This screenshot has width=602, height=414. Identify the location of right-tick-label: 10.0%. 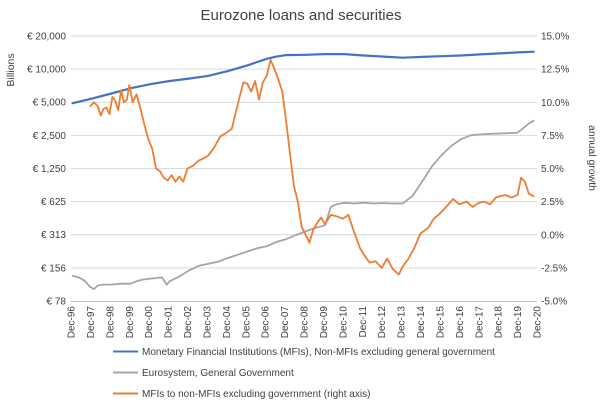
(555, 103).